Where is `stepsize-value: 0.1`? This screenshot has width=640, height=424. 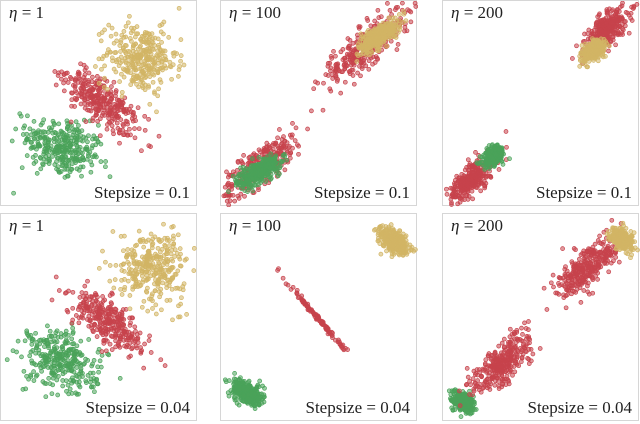 stepsize-value: 0.1 is located at coordinates (179, 192).